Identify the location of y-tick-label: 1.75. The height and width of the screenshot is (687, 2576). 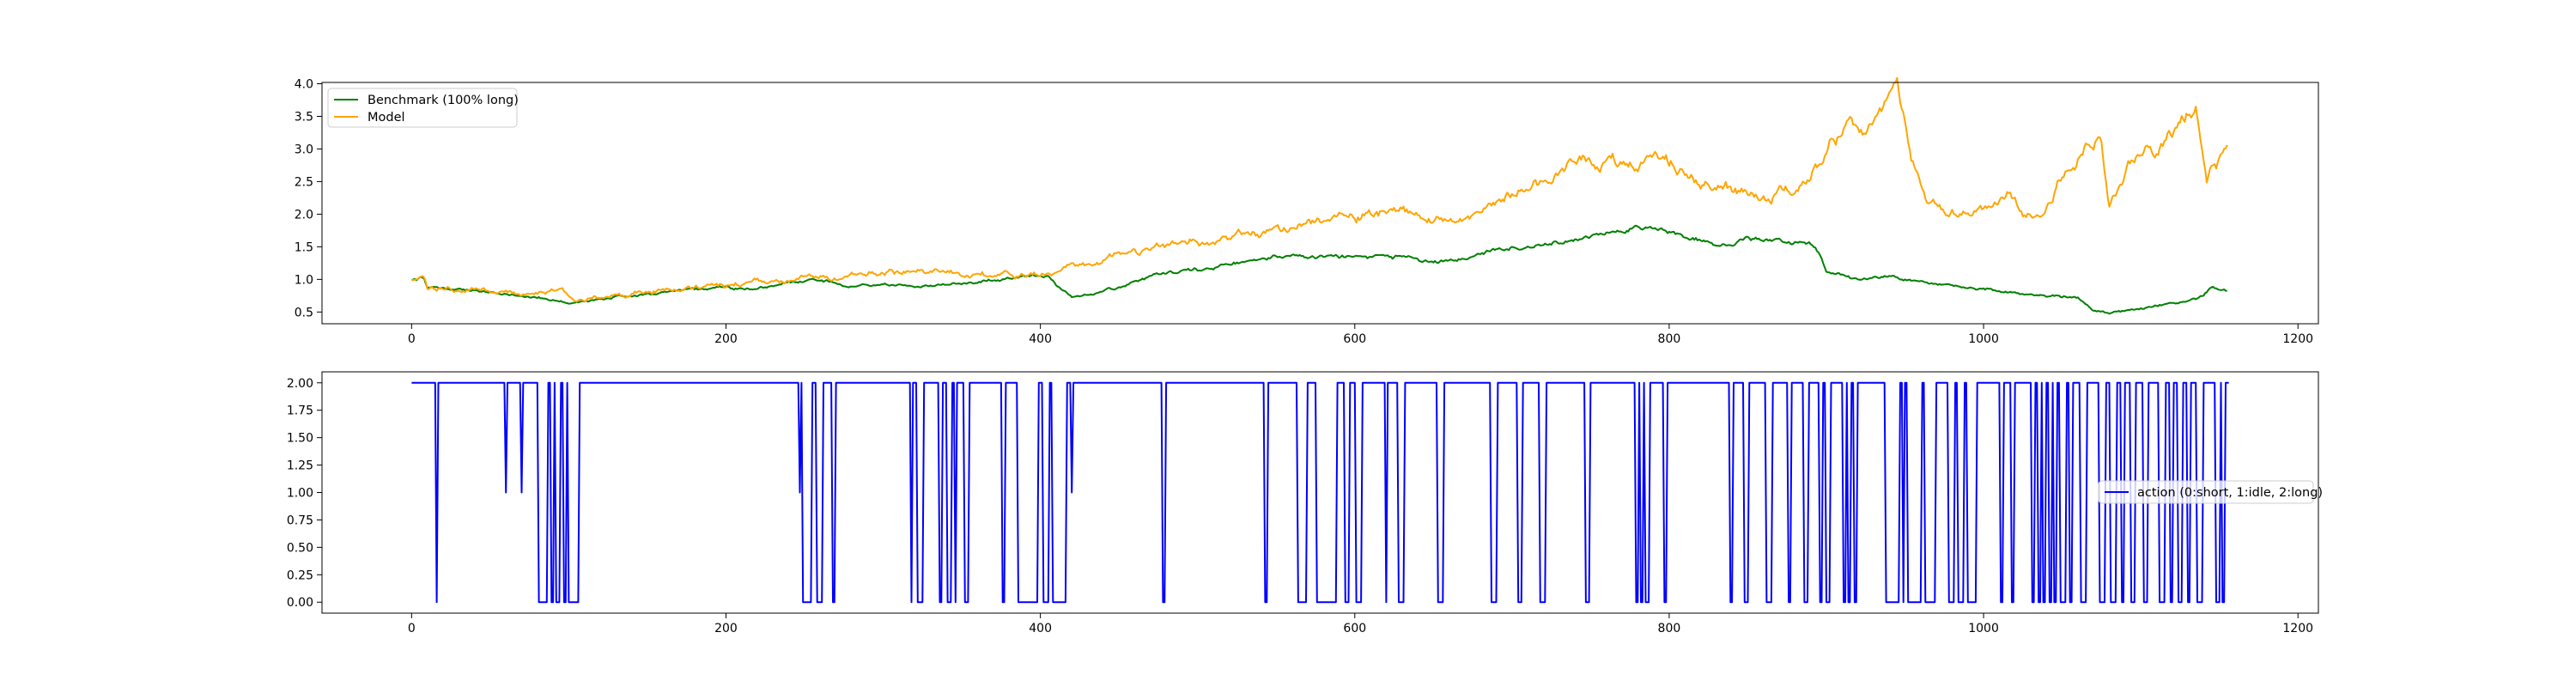
(300, 411).